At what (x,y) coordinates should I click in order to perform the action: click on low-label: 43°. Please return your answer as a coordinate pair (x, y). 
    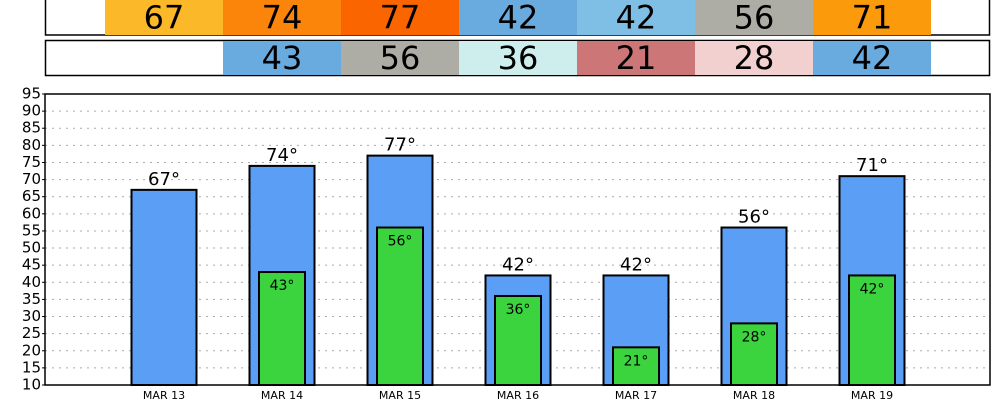
    Looking at the image, I should click on (282, 286).